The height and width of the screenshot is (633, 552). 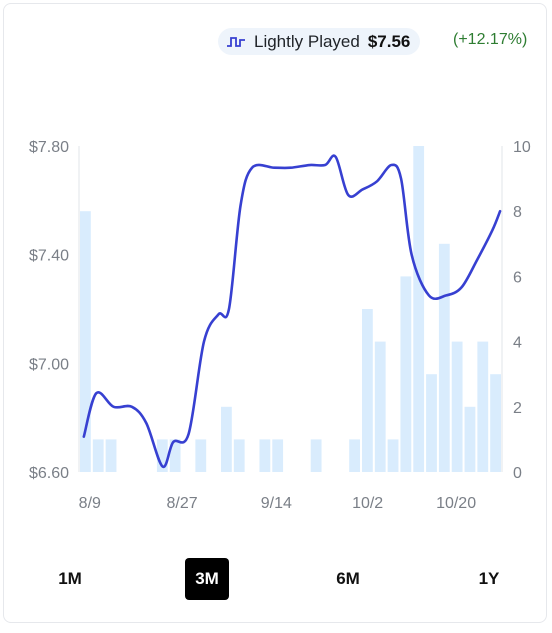 What do you see at coordinates (236, 41) in the screenshot?
I see `step-line-icon` at bounding box center [236, 41].